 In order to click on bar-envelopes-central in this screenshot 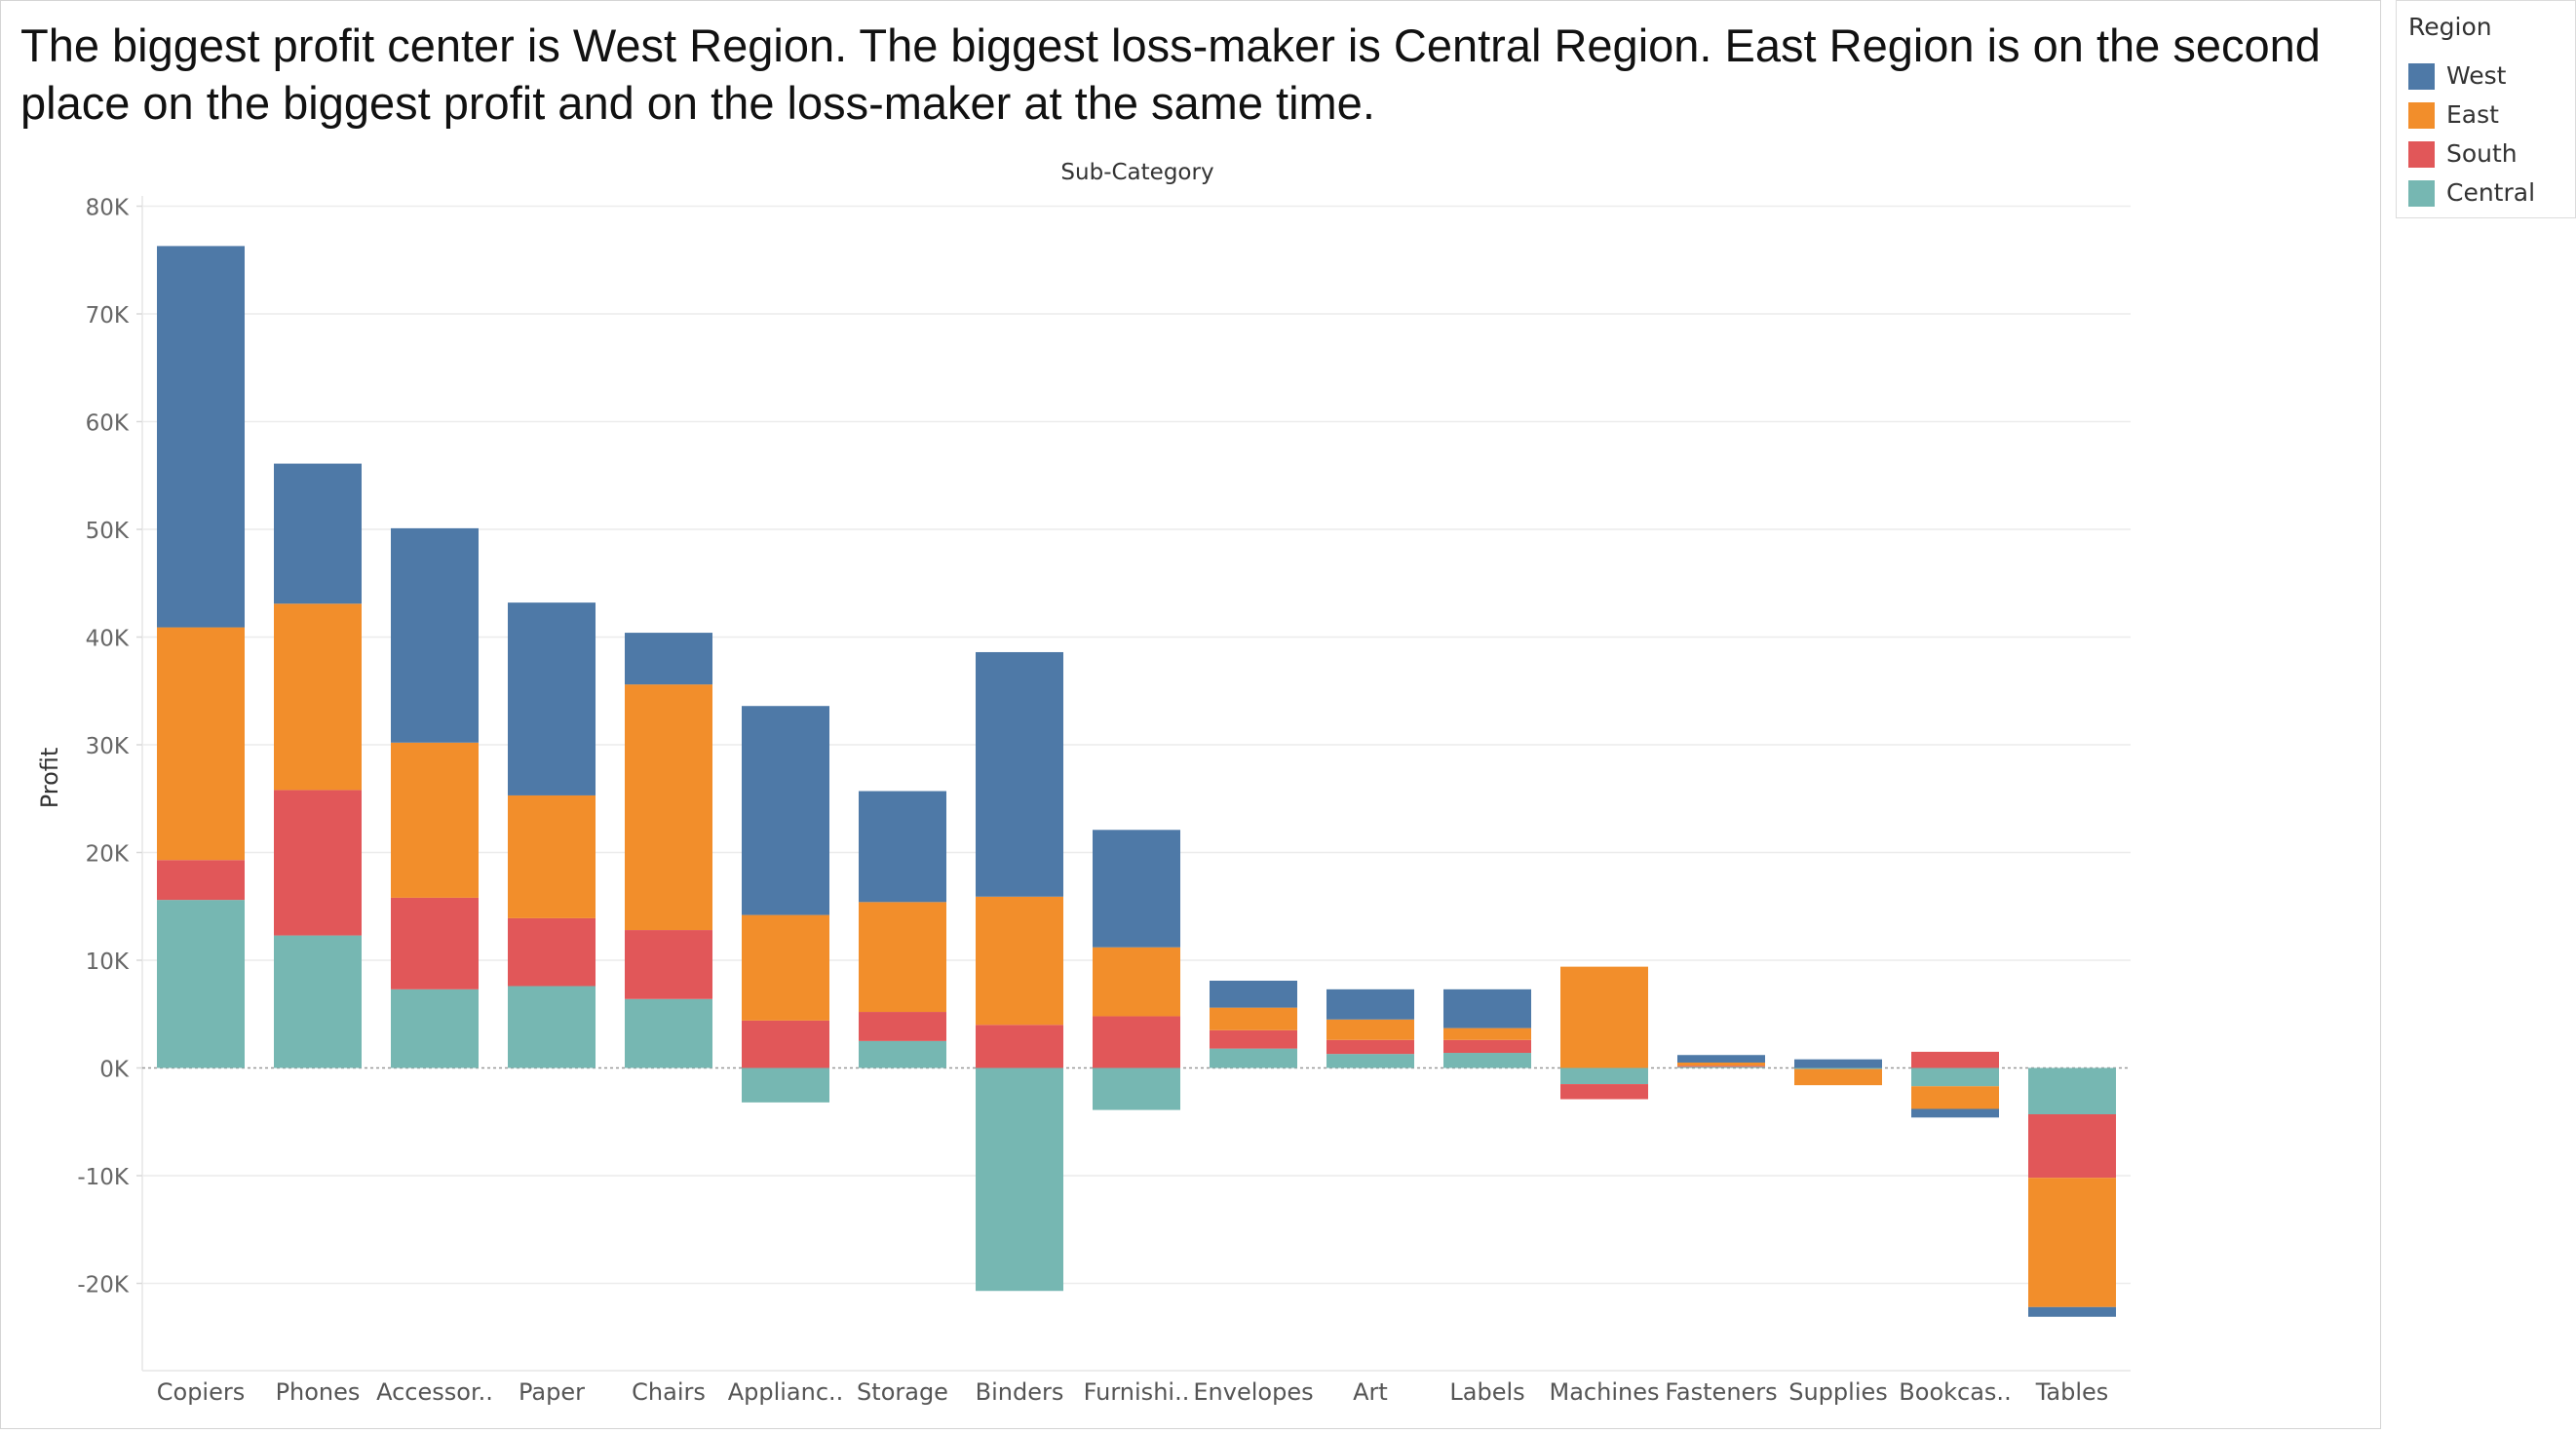, I will do `click(1253, 1058)`.